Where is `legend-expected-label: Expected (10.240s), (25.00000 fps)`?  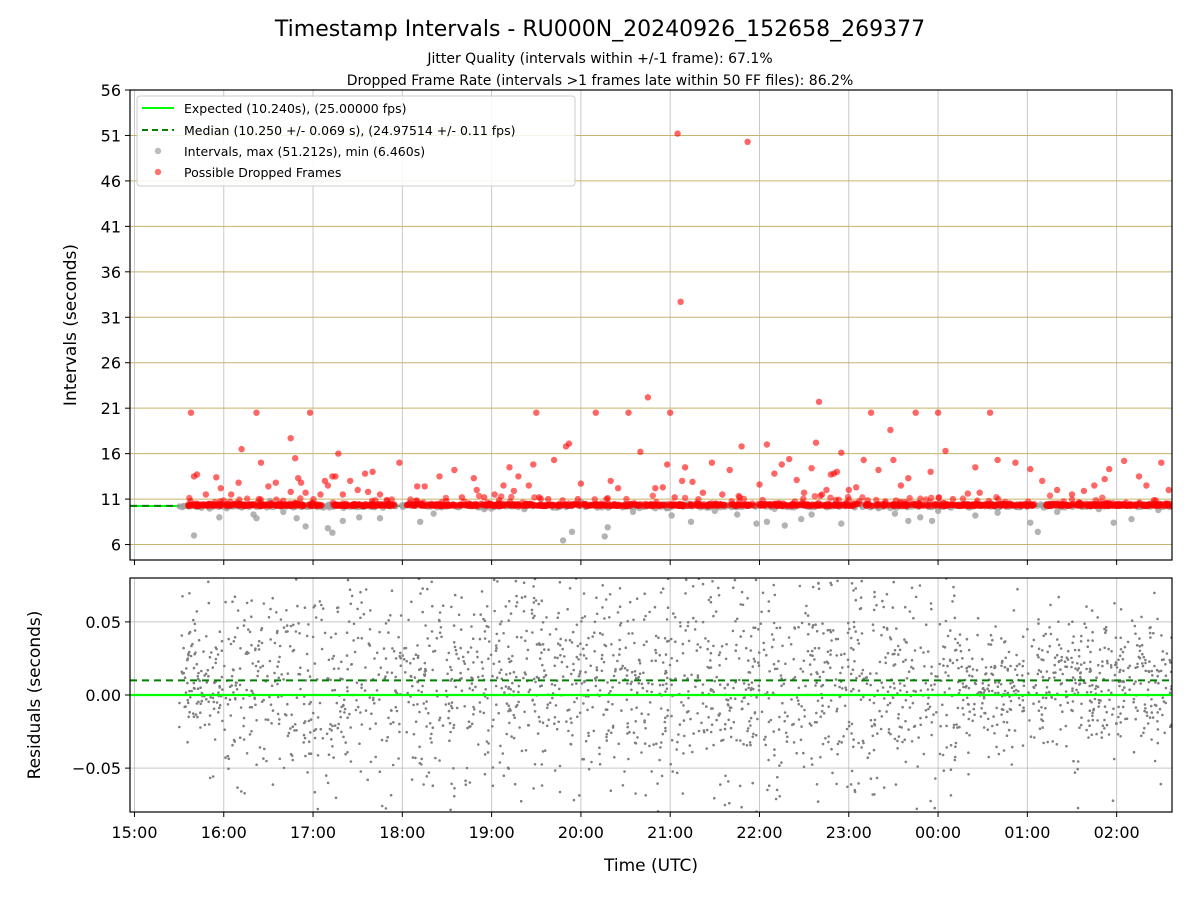
legend-expected-label: Expected (10.240s), (25.00000 fps) is located at coordinates (295, 108).